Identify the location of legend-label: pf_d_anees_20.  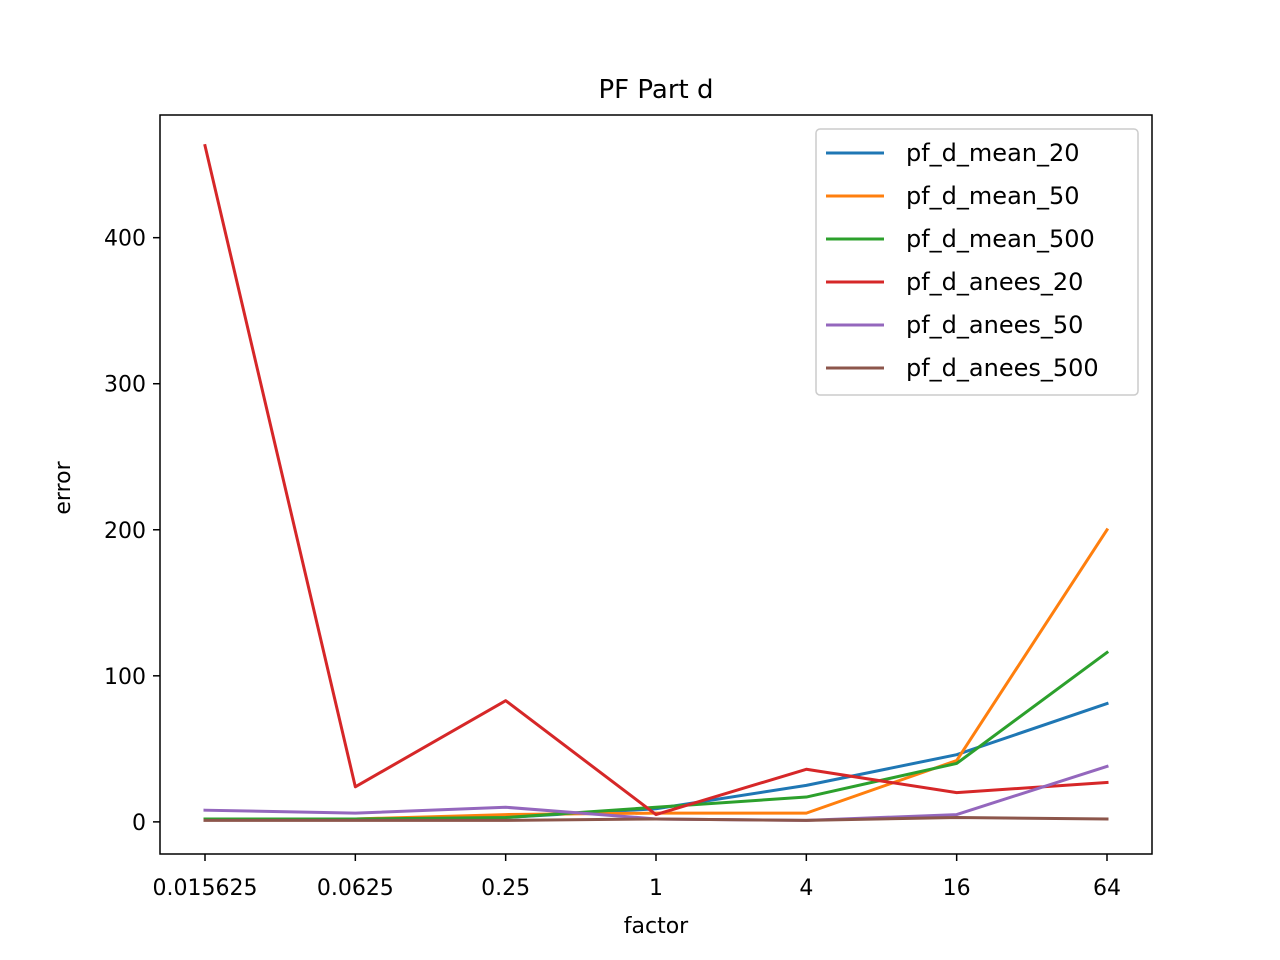
(994, 282).